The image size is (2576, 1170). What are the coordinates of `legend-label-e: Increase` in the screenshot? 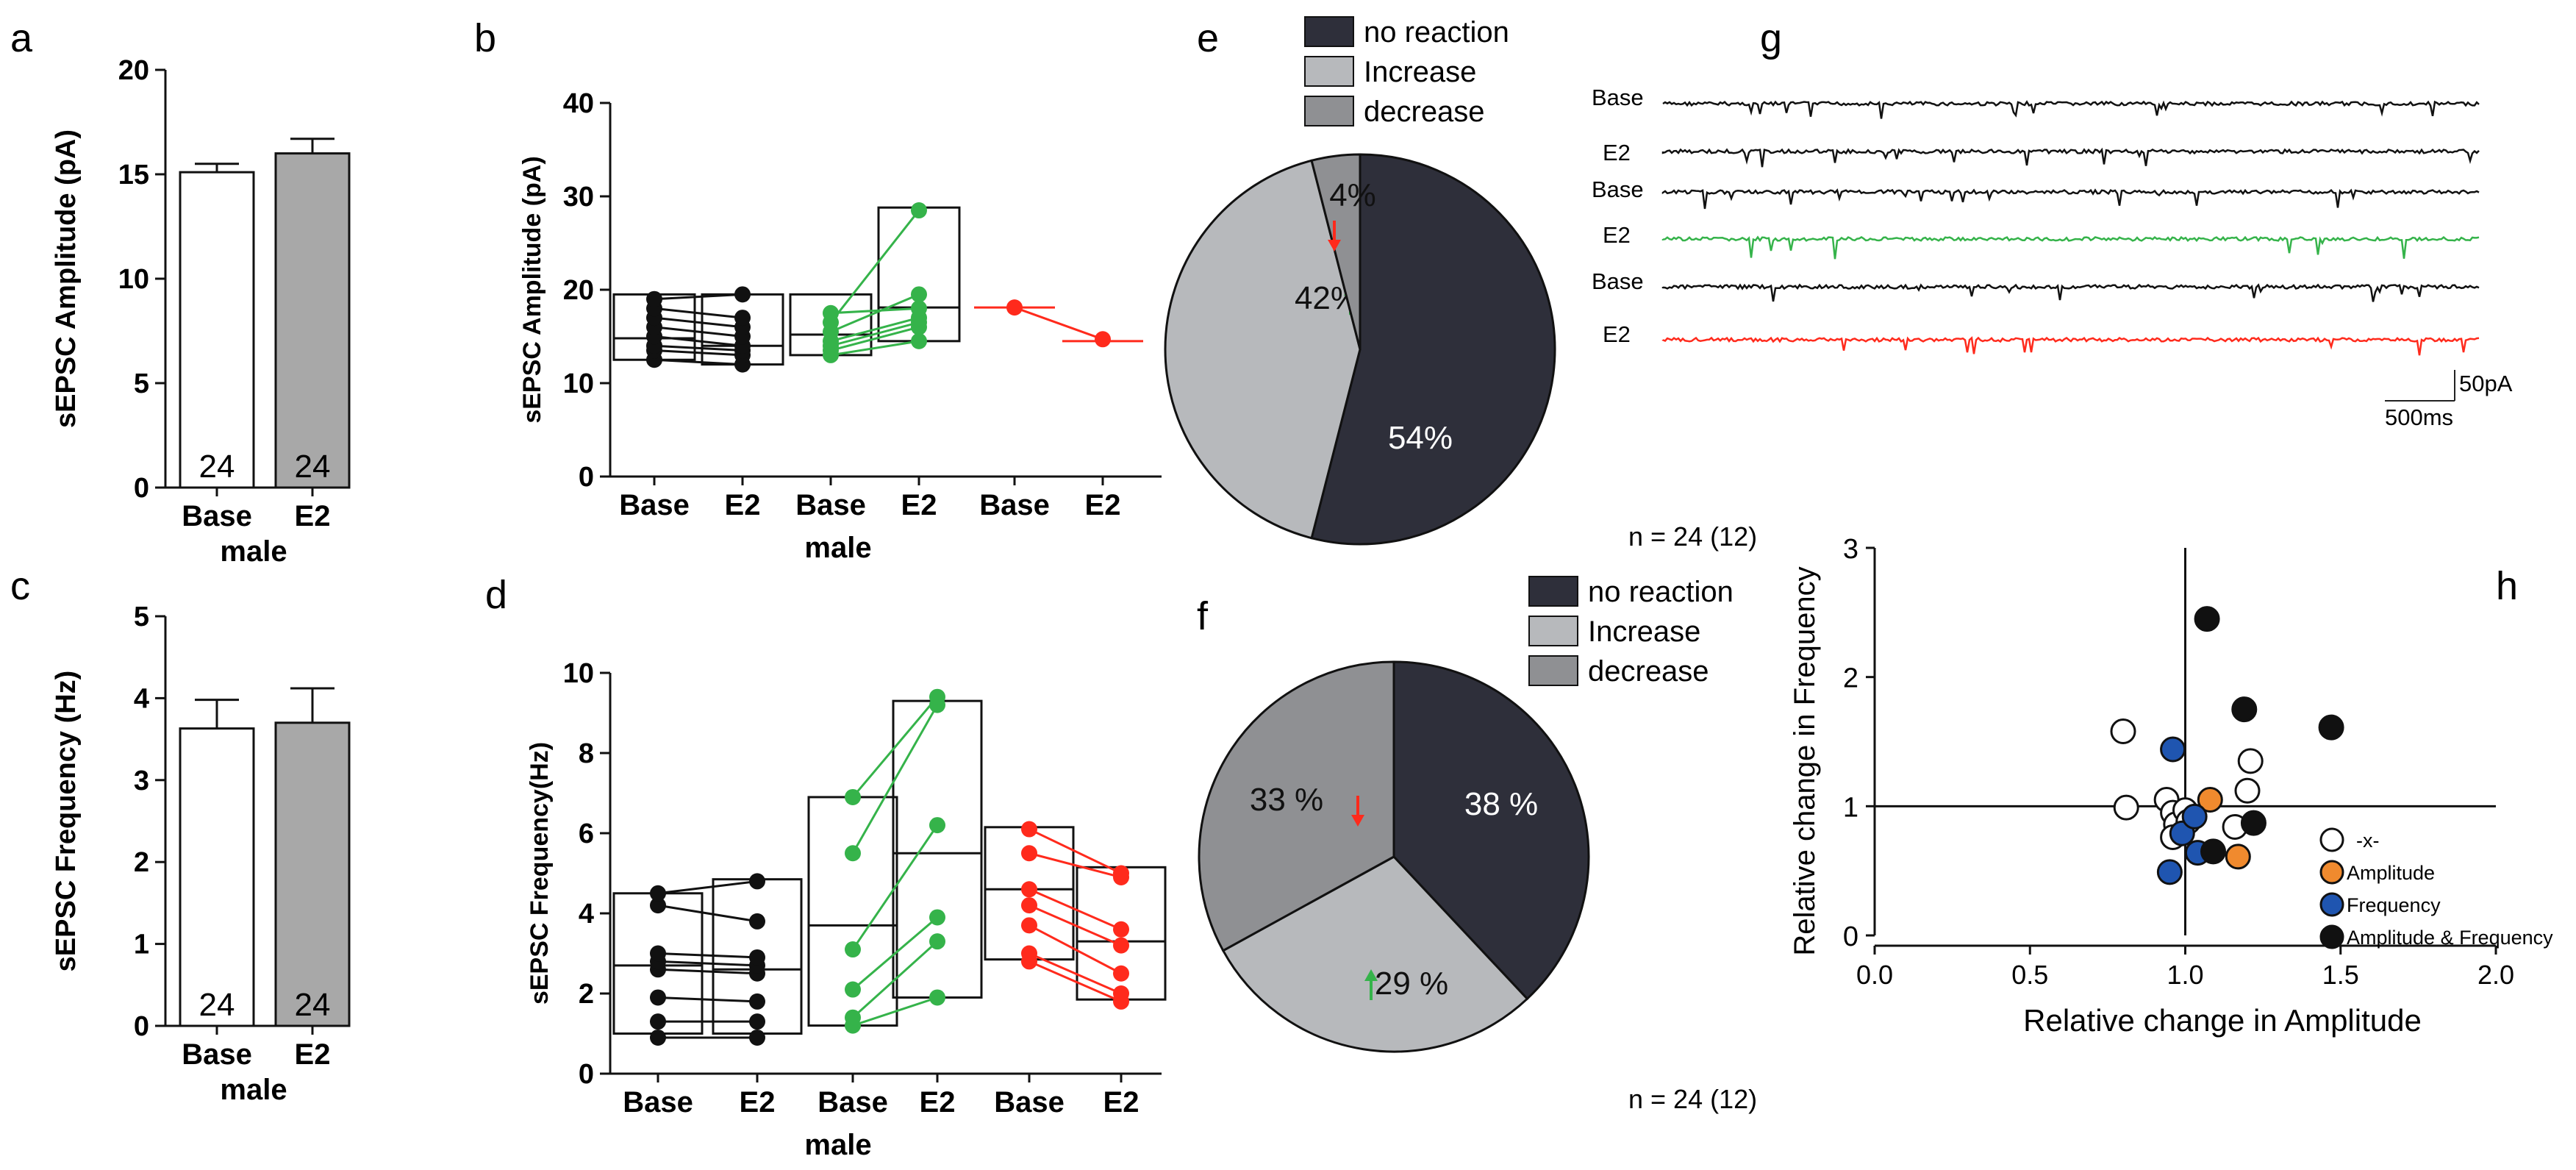 It's located at (1420, 72).